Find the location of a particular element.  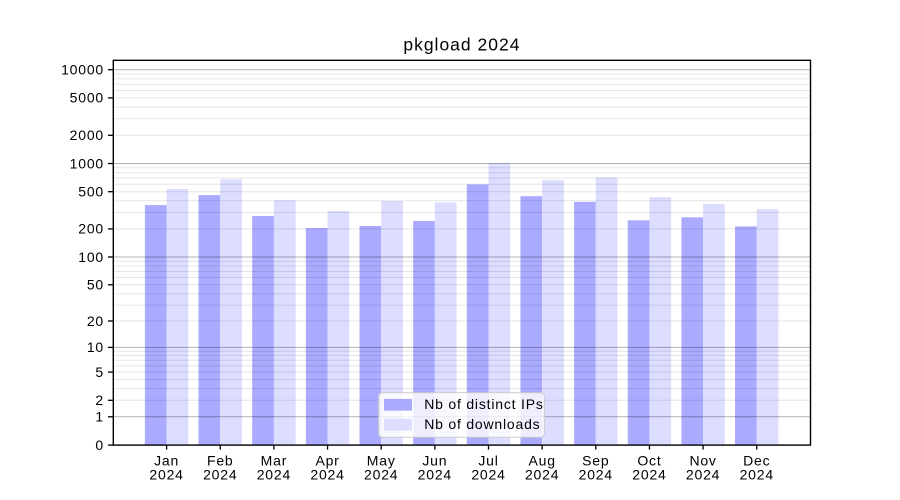

svg-text: Sep is located at coordinates (595, 460).